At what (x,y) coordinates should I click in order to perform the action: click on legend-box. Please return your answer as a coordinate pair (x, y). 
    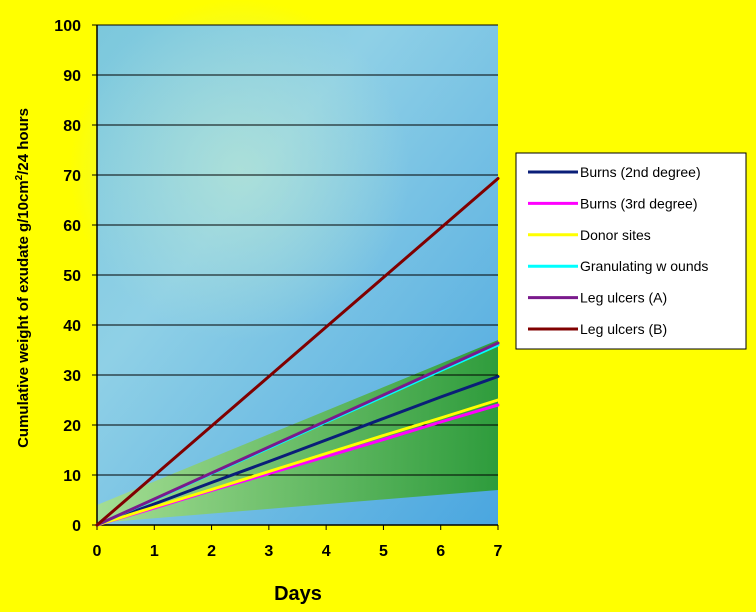
    Looking at the image, I should click on (631, 251).